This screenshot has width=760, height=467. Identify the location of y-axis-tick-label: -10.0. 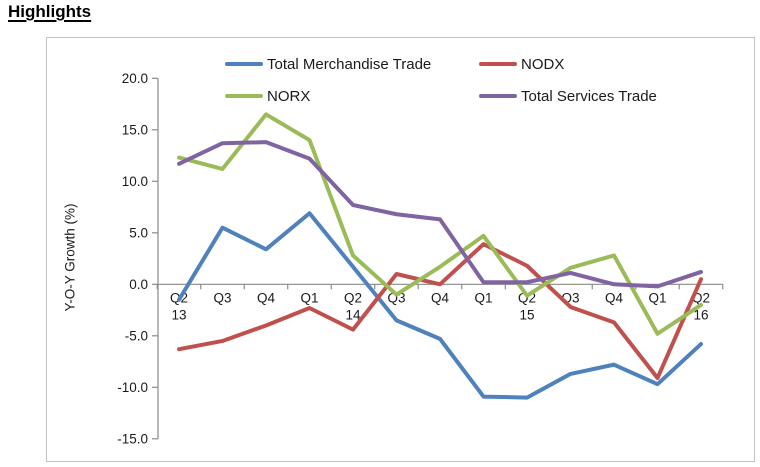
(132, 387).